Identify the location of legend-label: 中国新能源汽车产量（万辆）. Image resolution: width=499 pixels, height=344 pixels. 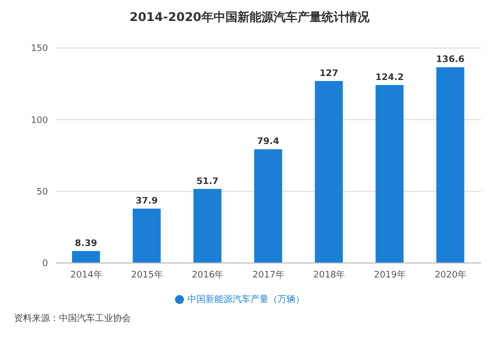
(246, 300).